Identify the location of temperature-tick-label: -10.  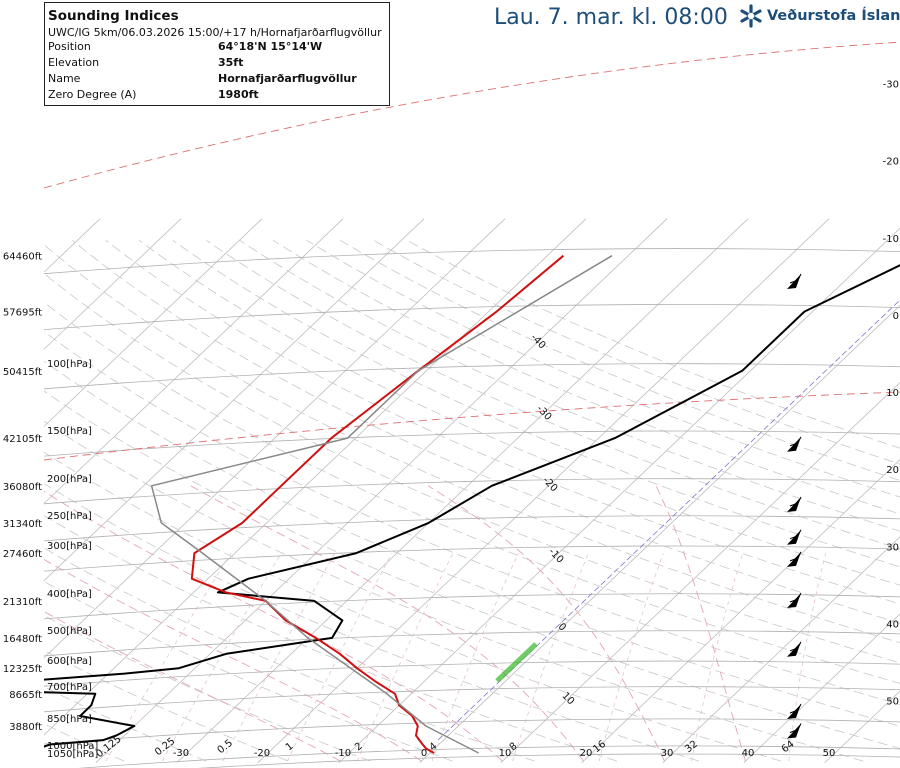
(343, 753).